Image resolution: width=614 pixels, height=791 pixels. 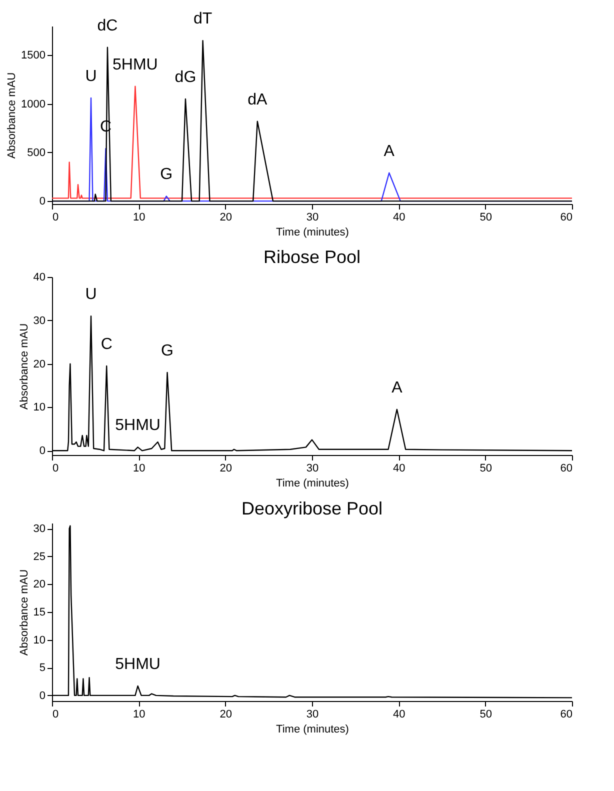 What do you see at coordinates (39, 556) in the screenshot?
I see `y-tick-label: 25` at bounding box center [39, 556].